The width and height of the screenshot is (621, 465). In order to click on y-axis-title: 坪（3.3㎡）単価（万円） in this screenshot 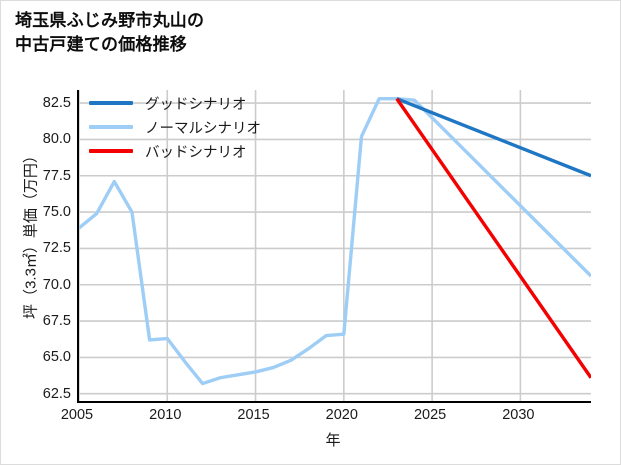, I will do `click(31, 233)`.